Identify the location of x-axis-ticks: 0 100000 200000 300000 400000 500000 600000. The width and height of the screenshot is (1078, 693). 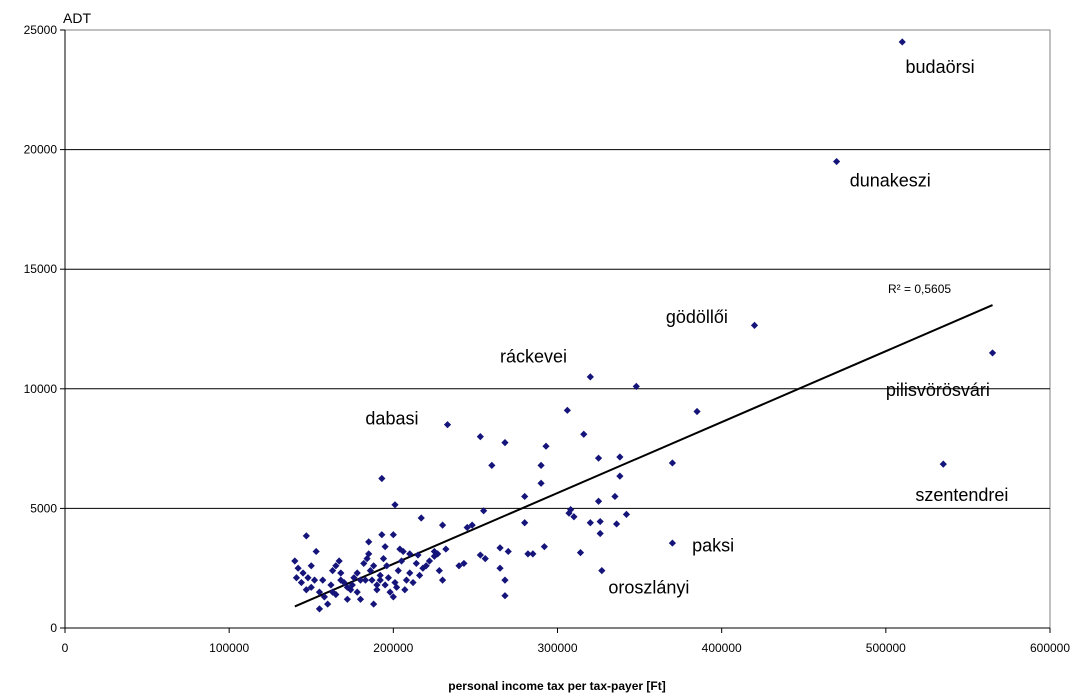
(566, 641).